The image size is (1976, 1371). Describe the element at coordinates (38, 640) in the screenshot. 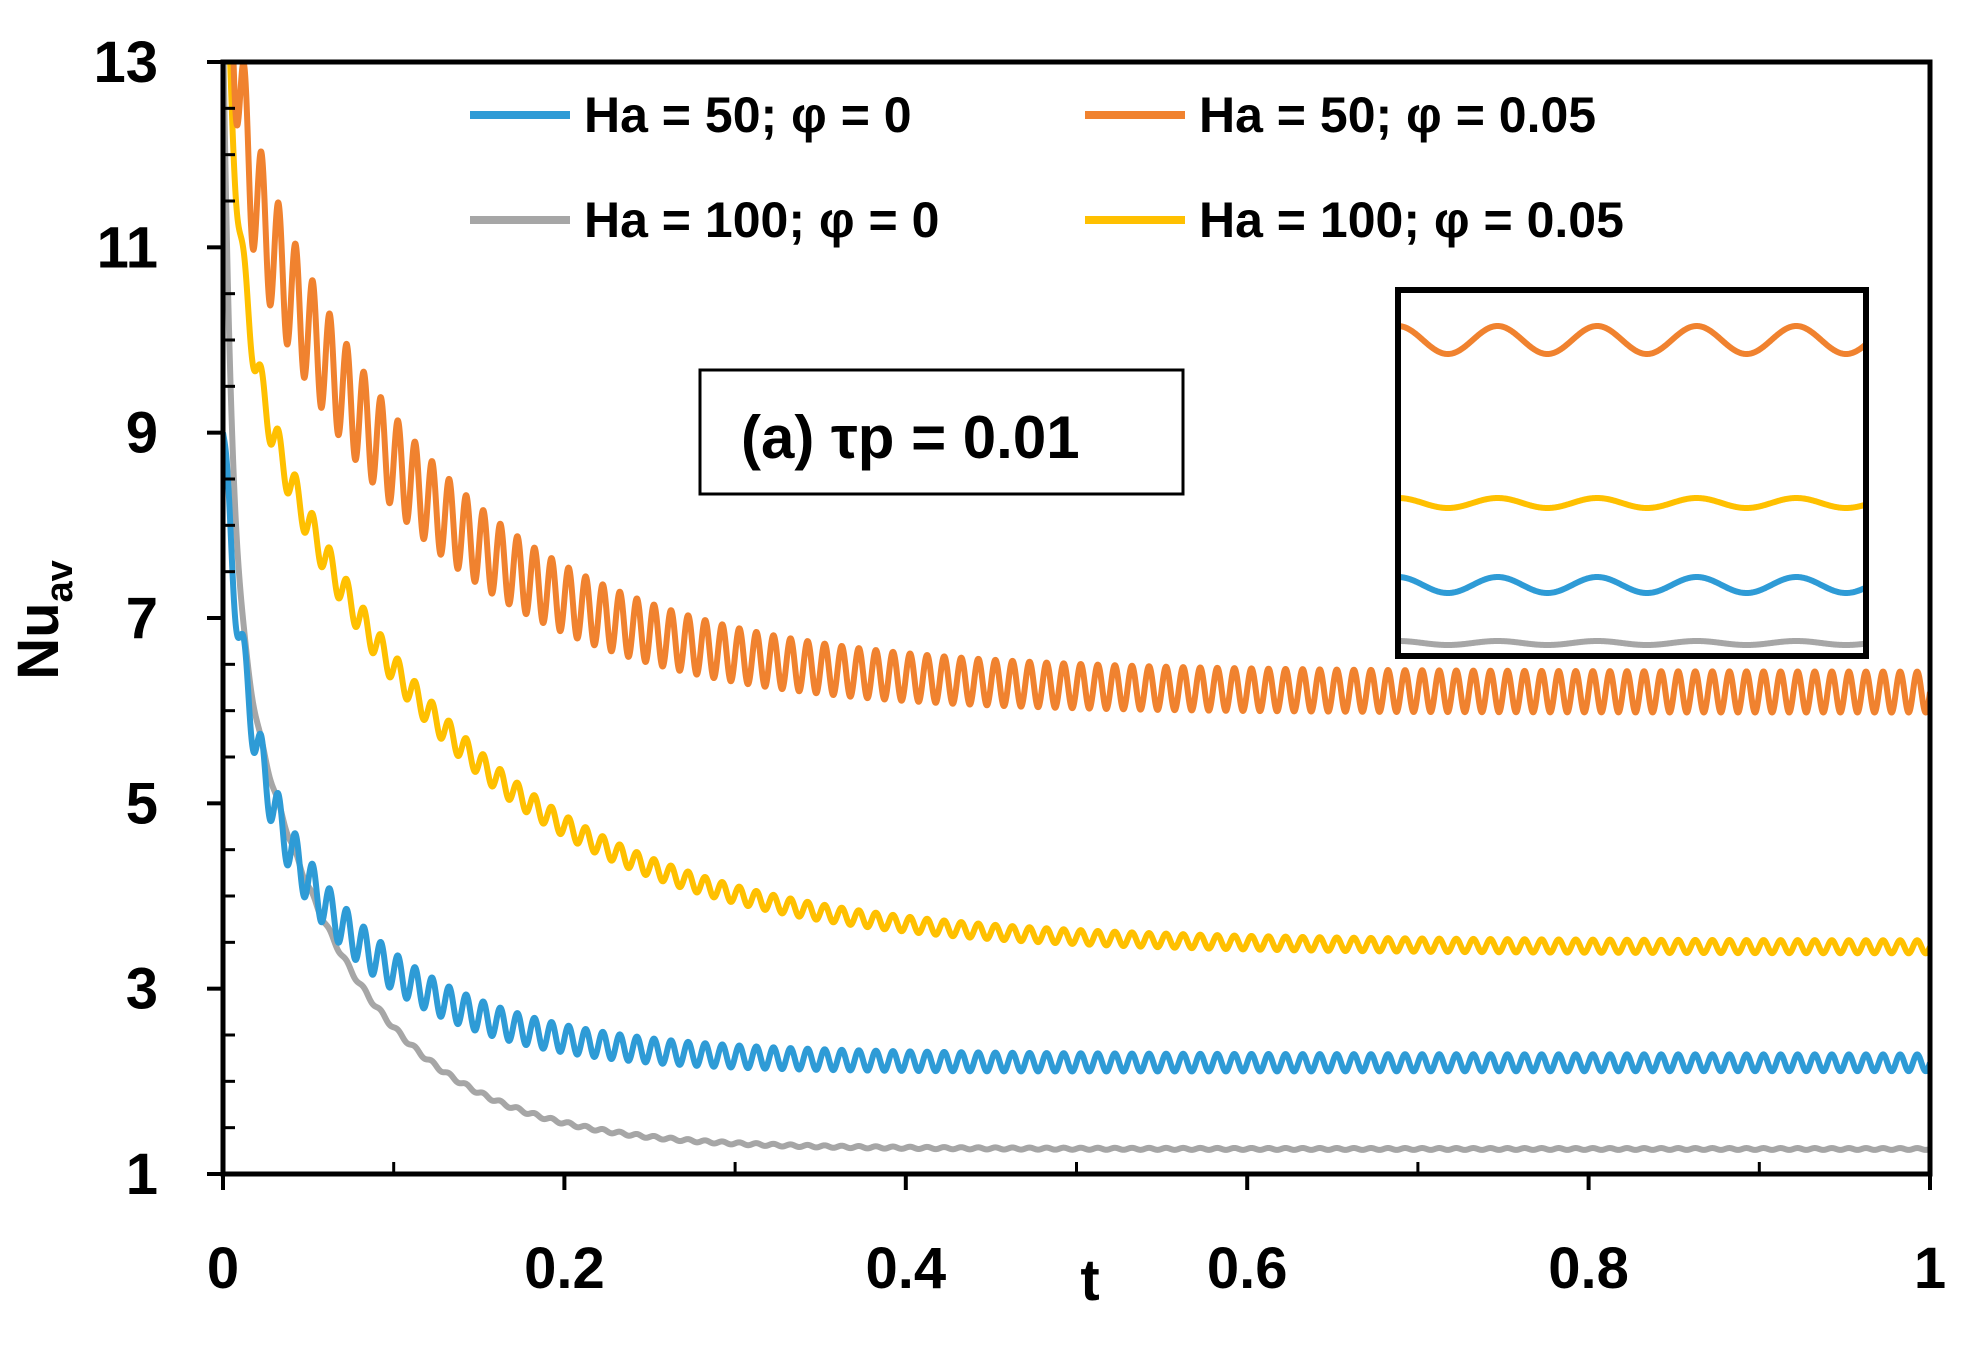

I see `y-axis-title-main: Nu` at that location.